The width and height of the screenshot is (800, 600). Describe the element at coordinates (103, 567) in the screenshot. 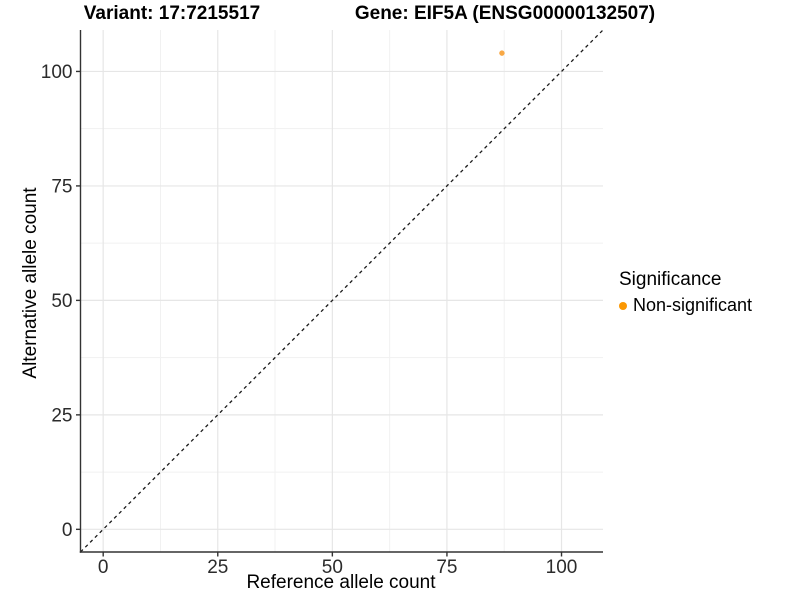

I see `x-tick-label: 0` at that location.